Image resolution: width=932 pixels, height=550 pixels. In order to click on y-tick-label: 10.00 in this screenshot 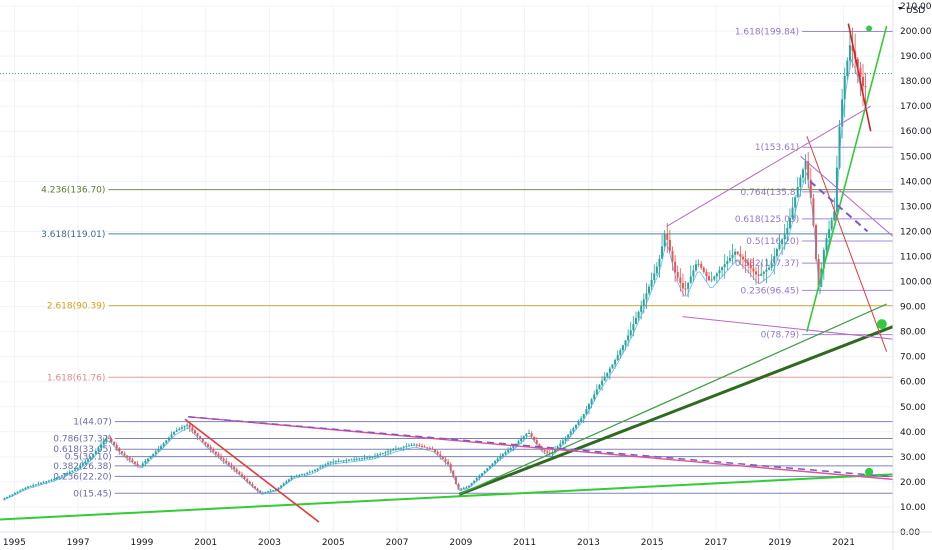, I will do `click(913, 508)`.